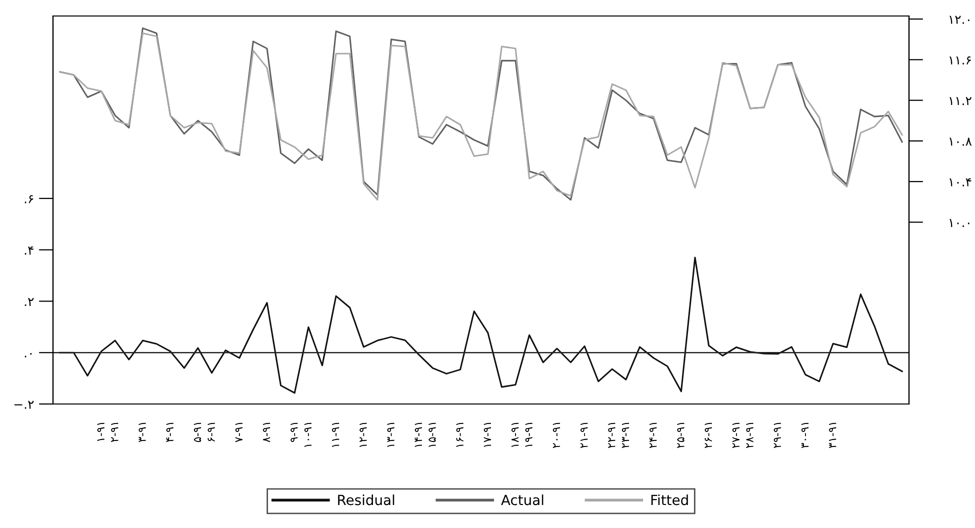 The height and width of the screenshot is (528, 975). I want to click on x-tick-label: ۲۶-۹۱, so click(708, 435).